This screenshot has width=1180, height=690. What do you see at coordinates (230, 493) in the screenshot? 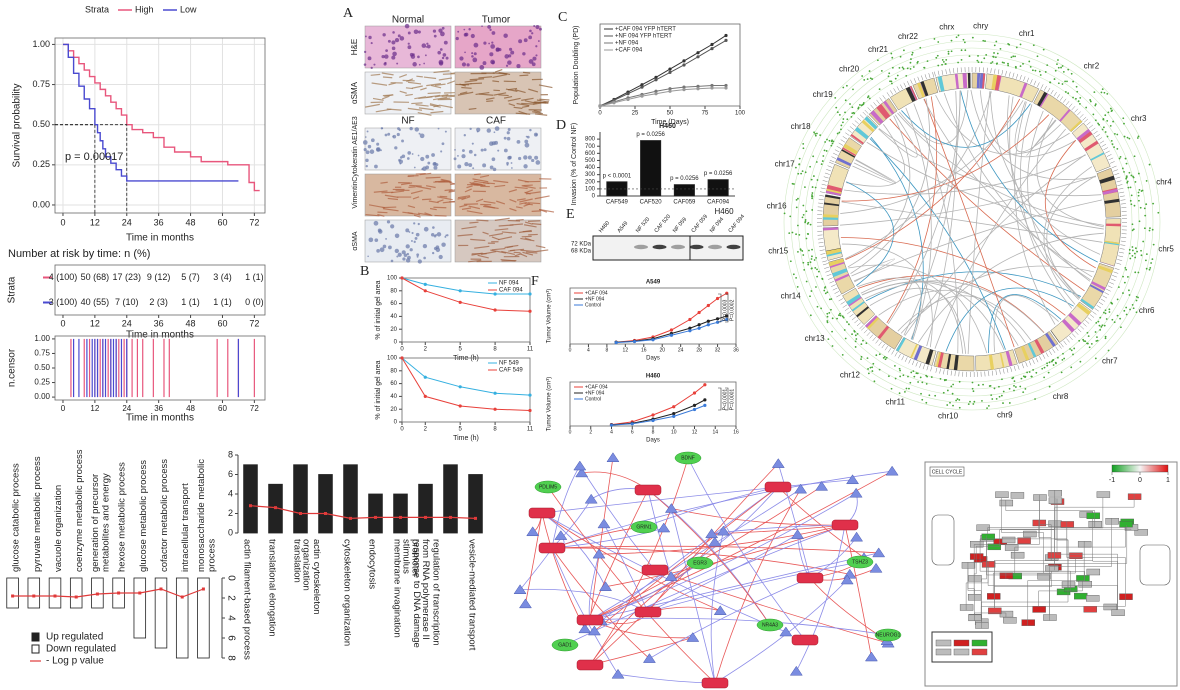
I see `y-tick-label: 4` at bounding box center [230, 493].